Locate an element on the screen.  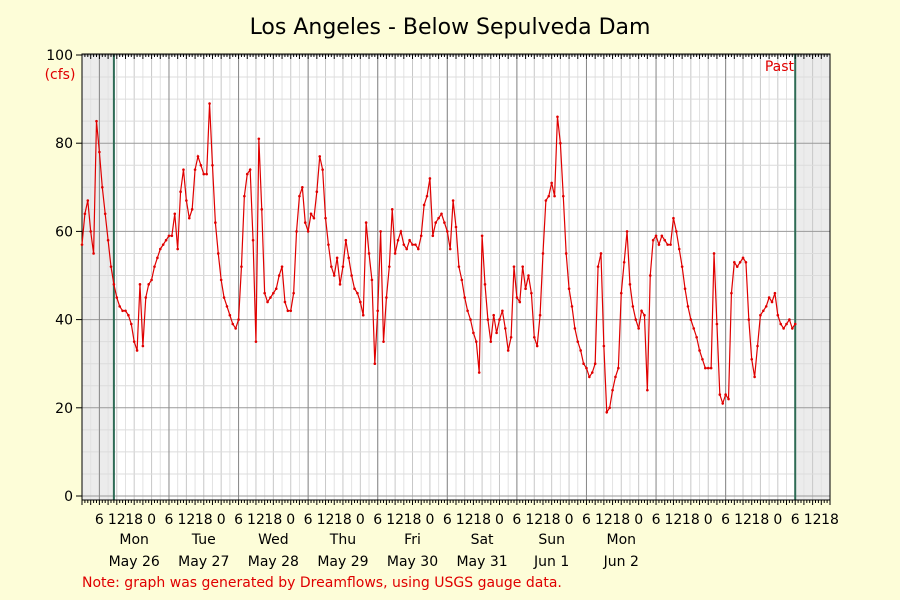
x-weekday-label: Thu is located at coordinates (342, 540).